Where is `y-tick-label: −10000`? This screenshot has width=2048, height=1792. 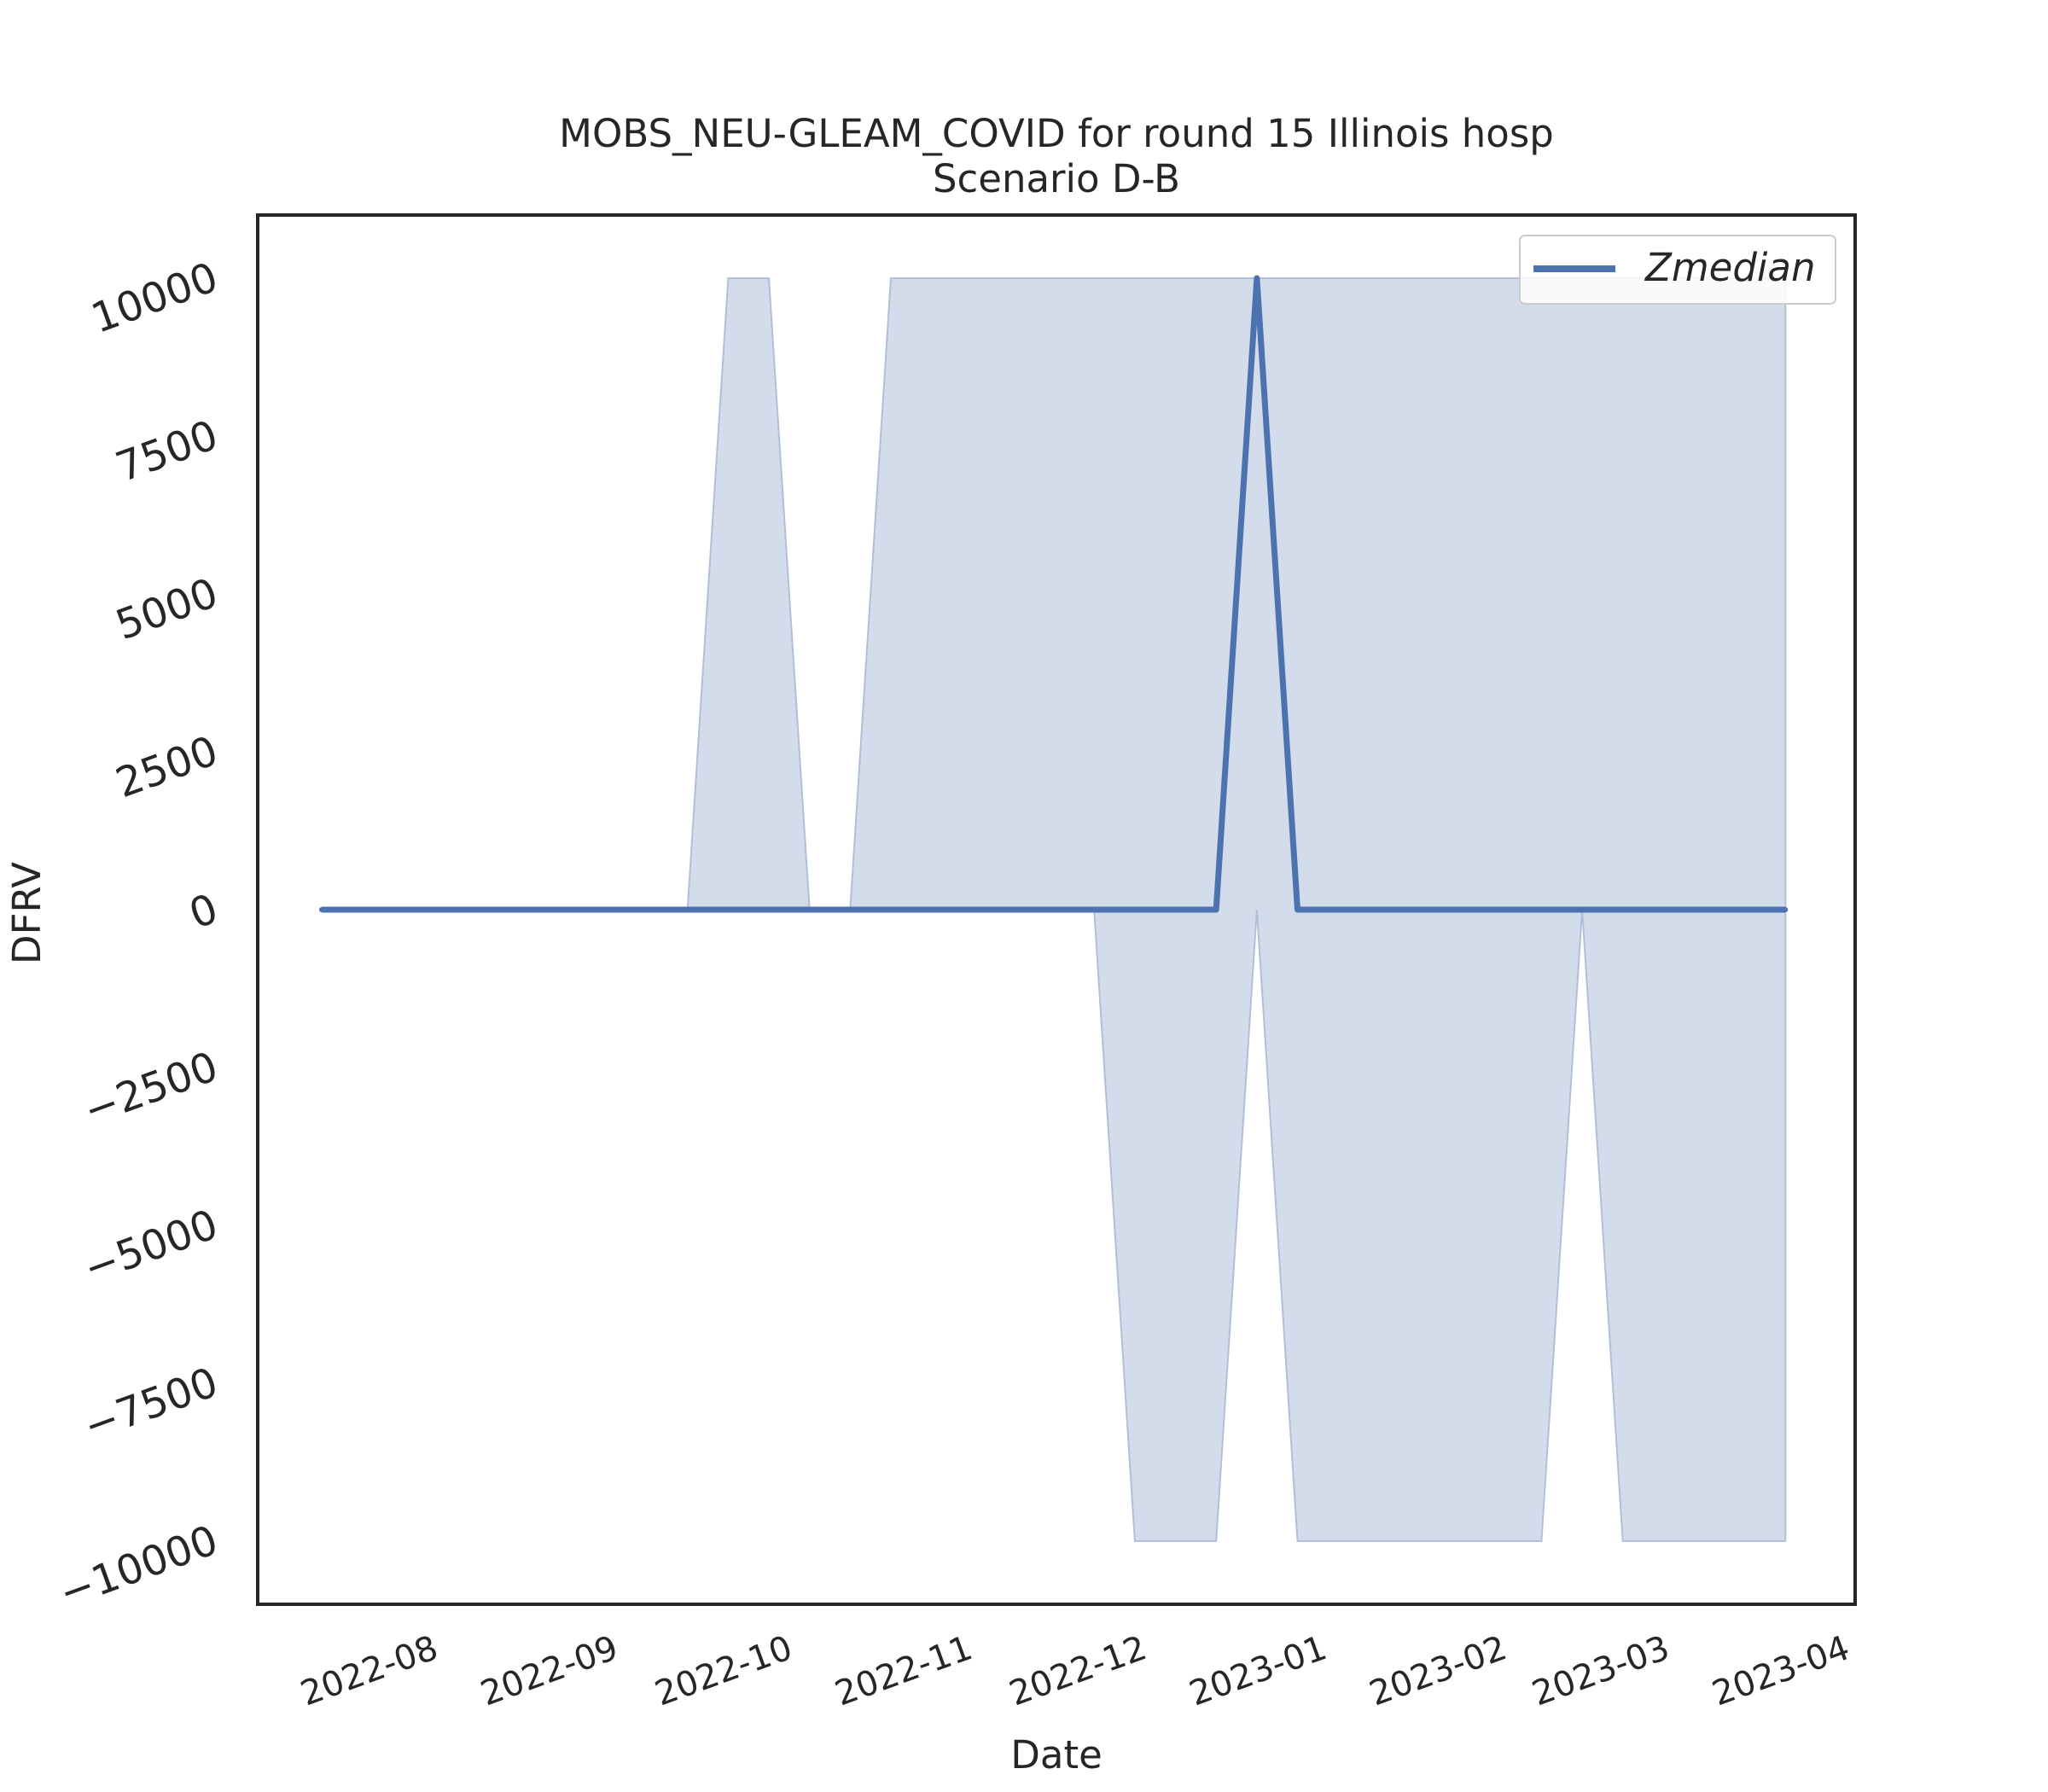
y-tick-label: −10000 is located at coordinates (138, 1567).